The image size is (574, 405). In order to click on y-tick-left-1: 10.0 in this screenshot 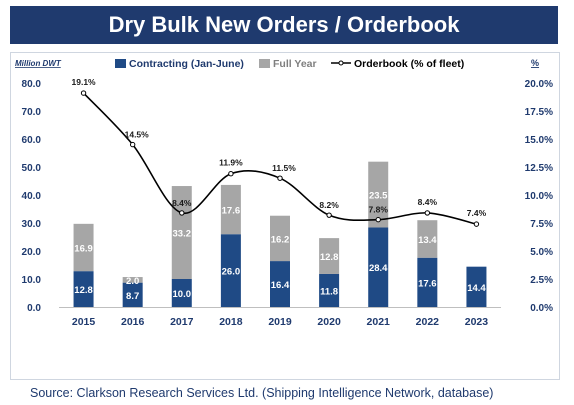, I will do `click(32, 280)`.